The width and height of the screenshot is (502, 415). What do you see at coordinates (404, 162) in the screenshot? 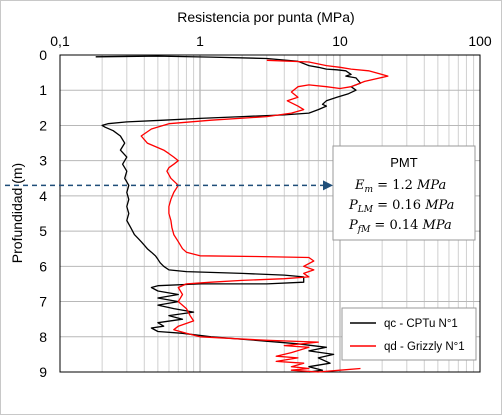
I see `annotation-title: PMT` at bounding box center [404, 162].